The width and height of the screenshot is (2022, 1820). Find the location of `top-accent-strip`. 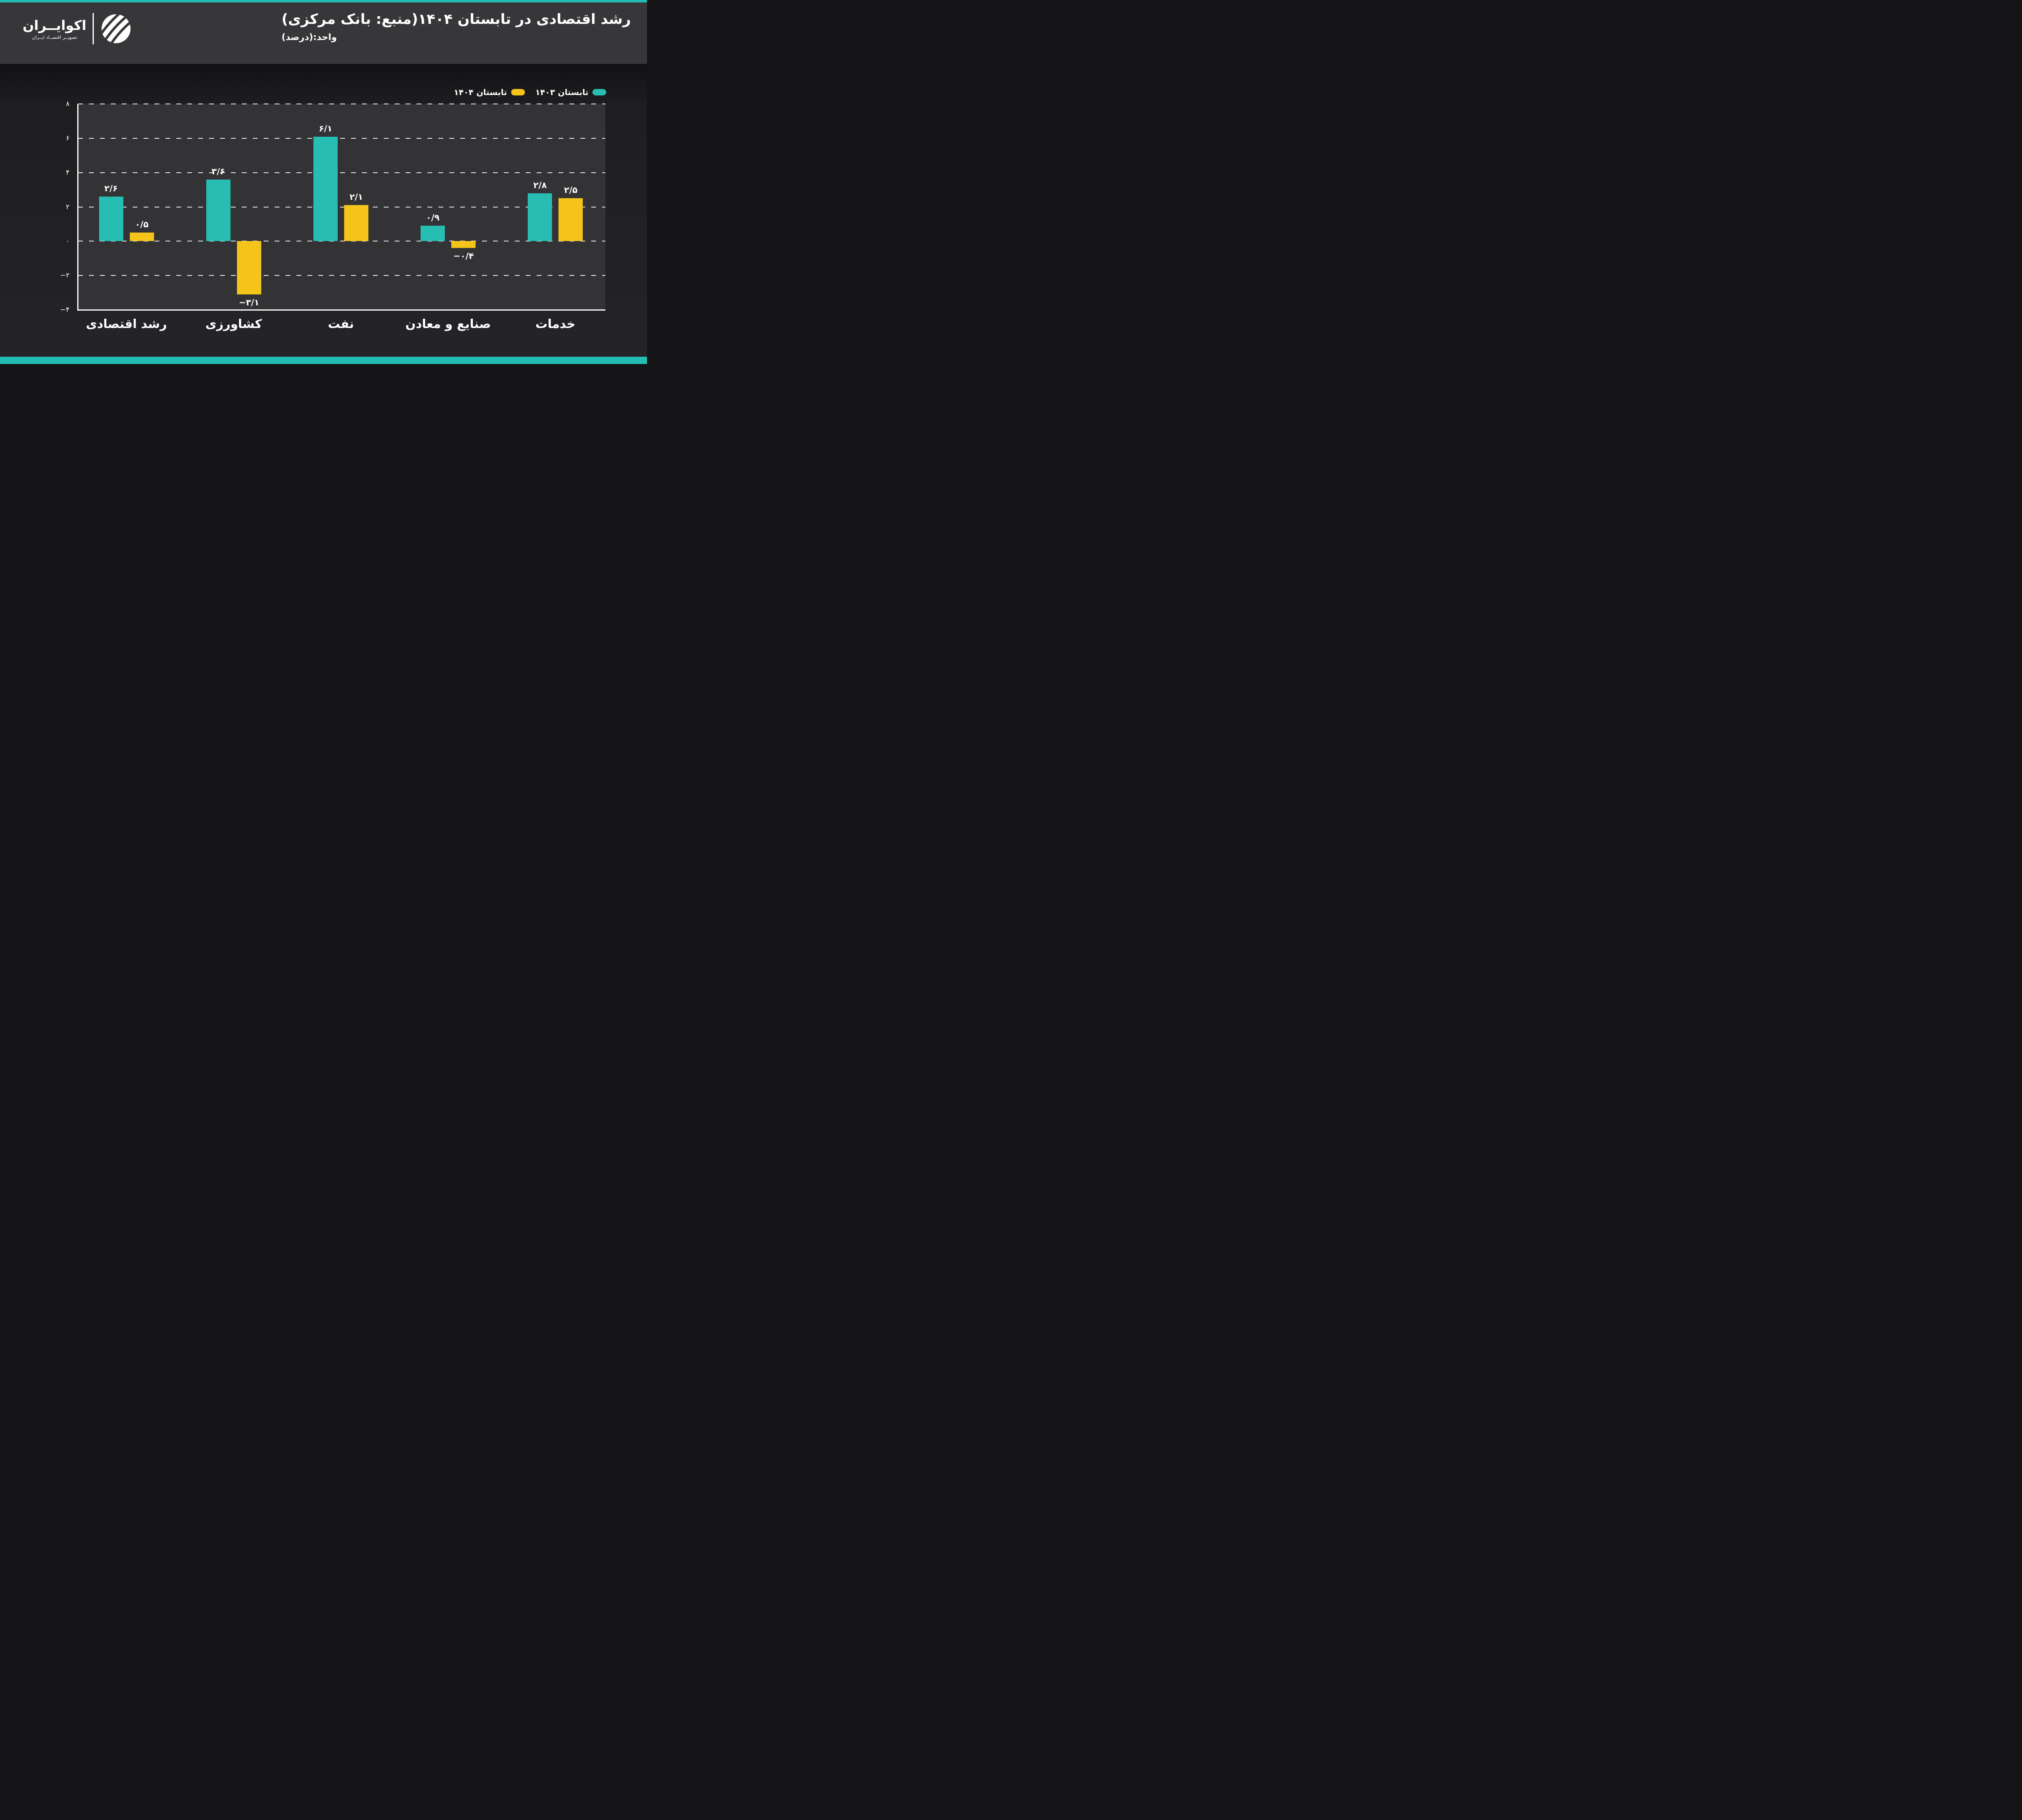

top-accent-strip is located at coordinates (323, 1).